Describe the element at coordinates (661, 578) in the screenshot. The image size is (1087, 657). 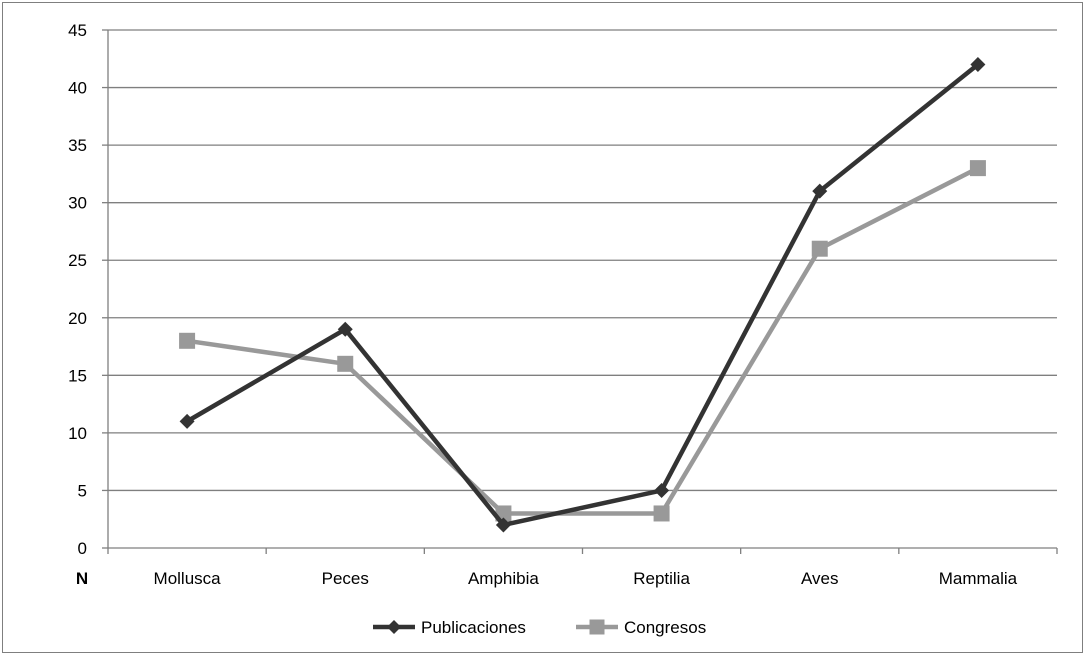
I see `x-tick-label: Reptilia` at that location.